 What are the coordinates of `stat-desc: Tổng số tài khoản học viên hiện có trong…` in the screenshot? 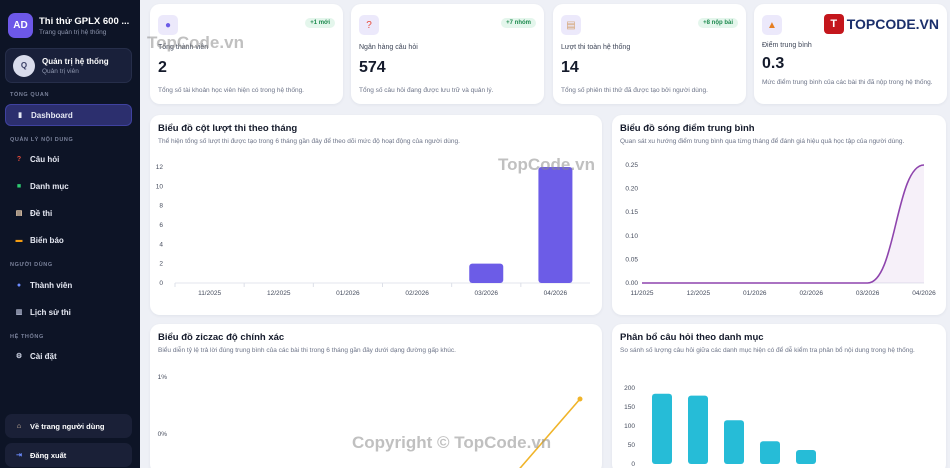 It's located at (231, 90).